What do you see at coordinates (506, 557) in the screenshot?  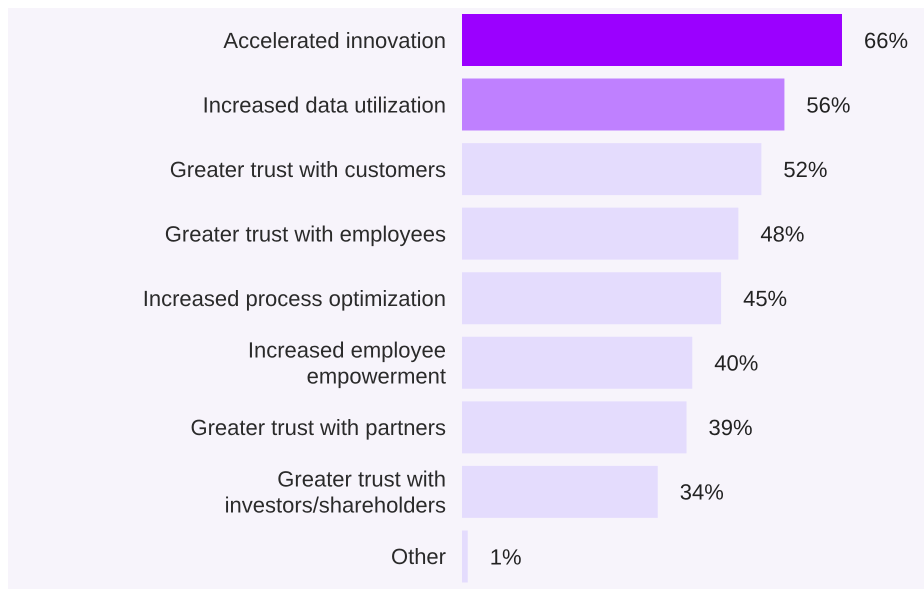 I see `data-label: 1%` at bounding box center [506, 557].